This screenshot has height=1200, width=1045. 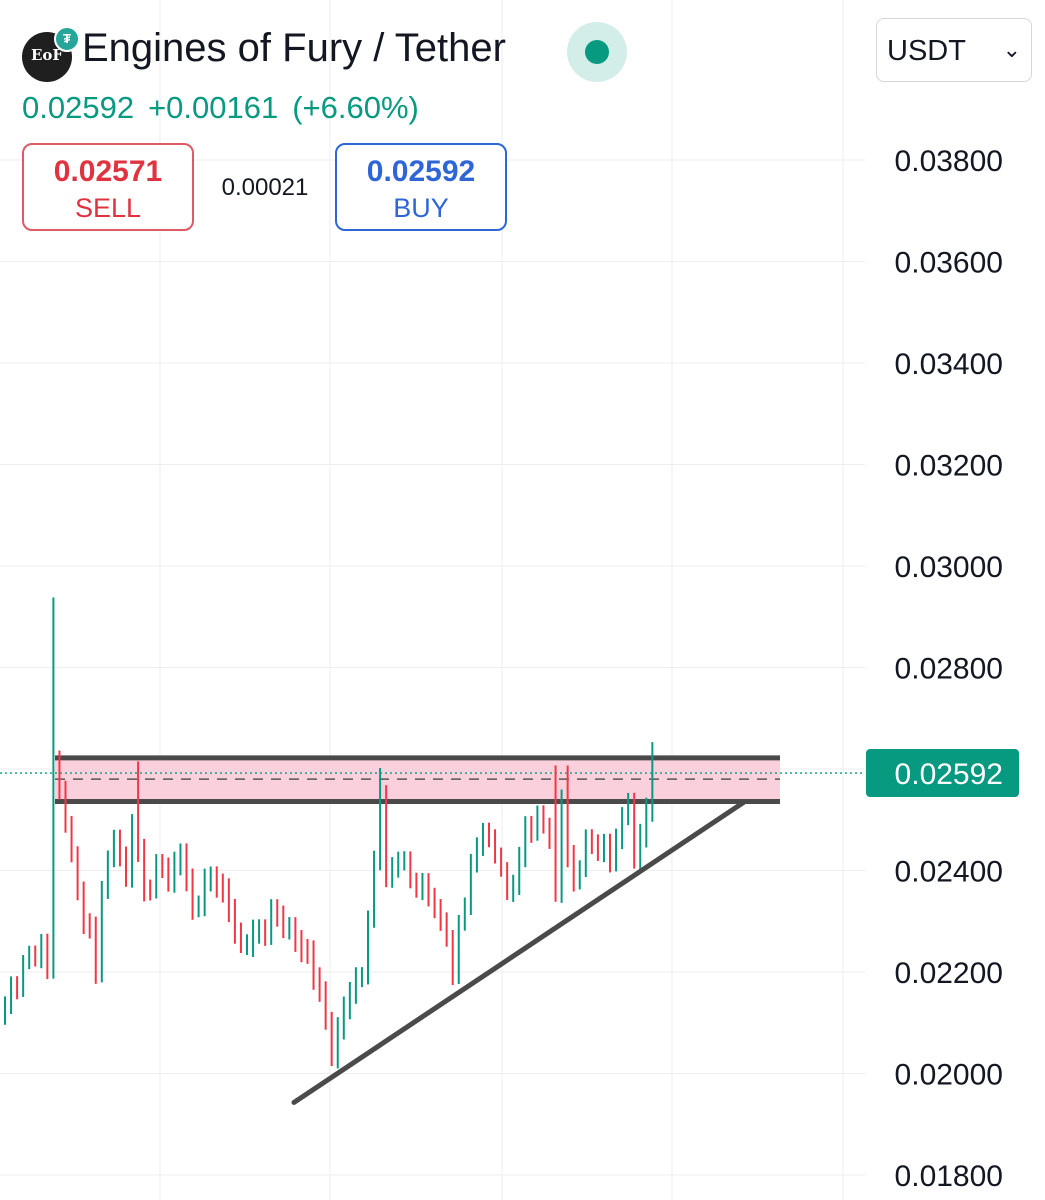 What do you see at coordinates (519, 951) in the screenshot?
I see `ascending-trendline` at bounding box center [519, 951].